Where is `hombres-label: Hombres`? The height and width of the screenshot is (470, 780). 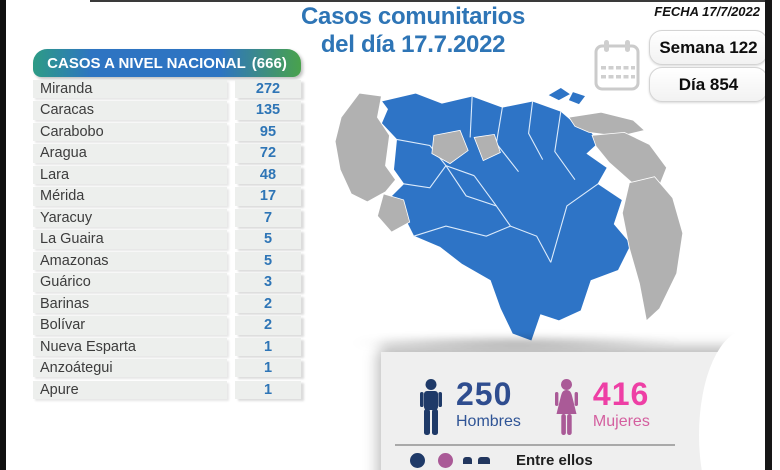 hombres-label: Hombres is located at coordinates (488, 421).